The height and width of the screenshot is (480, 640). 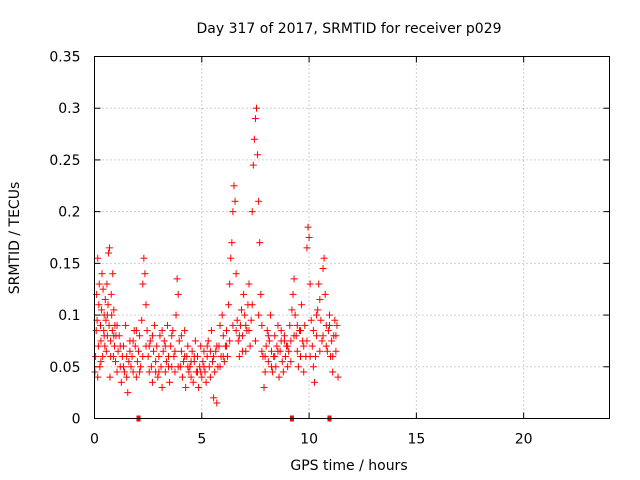 What do you see at coordinates (64, 161) in the screenshot?
I see `y-tick-label: 0.25` at bounding box center [64, 161].